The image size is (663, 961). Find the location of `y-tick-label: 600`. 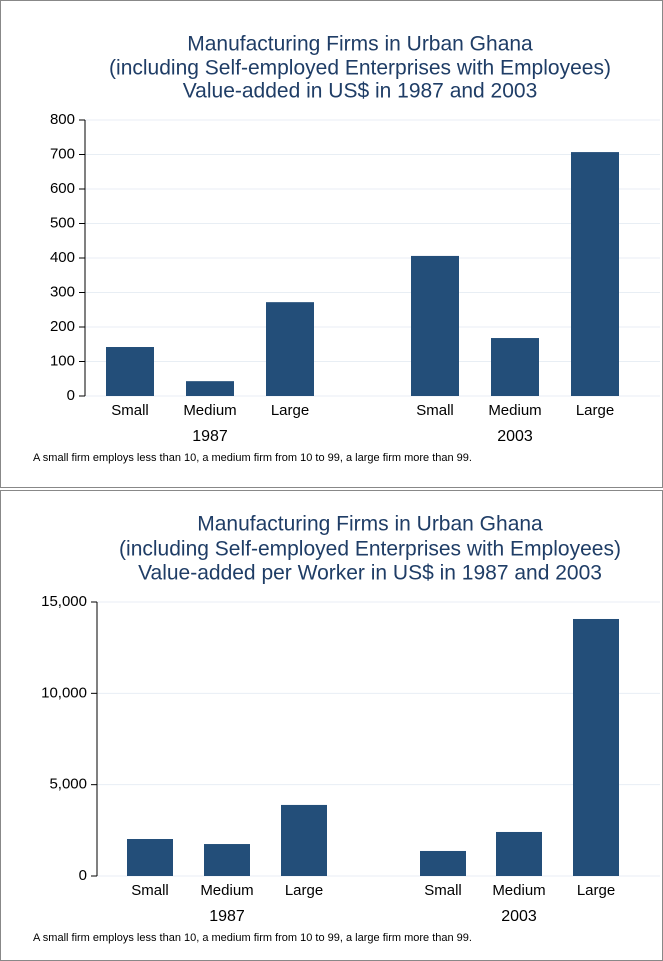

y-tick-label: 600 is located at coordinates (62, 188).